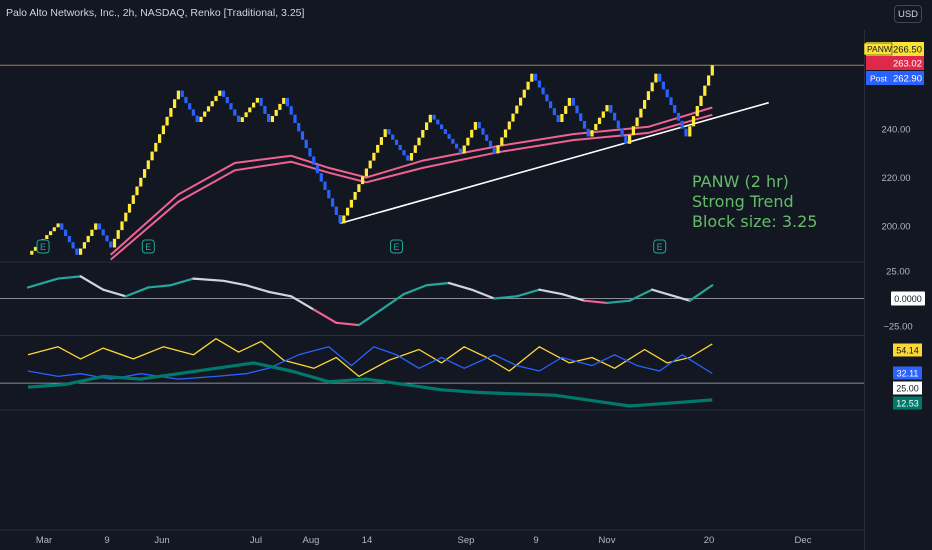 Image resolution: width=932 pixels, height=550 pixels. What do you see at coordinates (907, 350) in the screenshot?
I see `plus-di-value-label-bg` at bounding box center [907, 350].